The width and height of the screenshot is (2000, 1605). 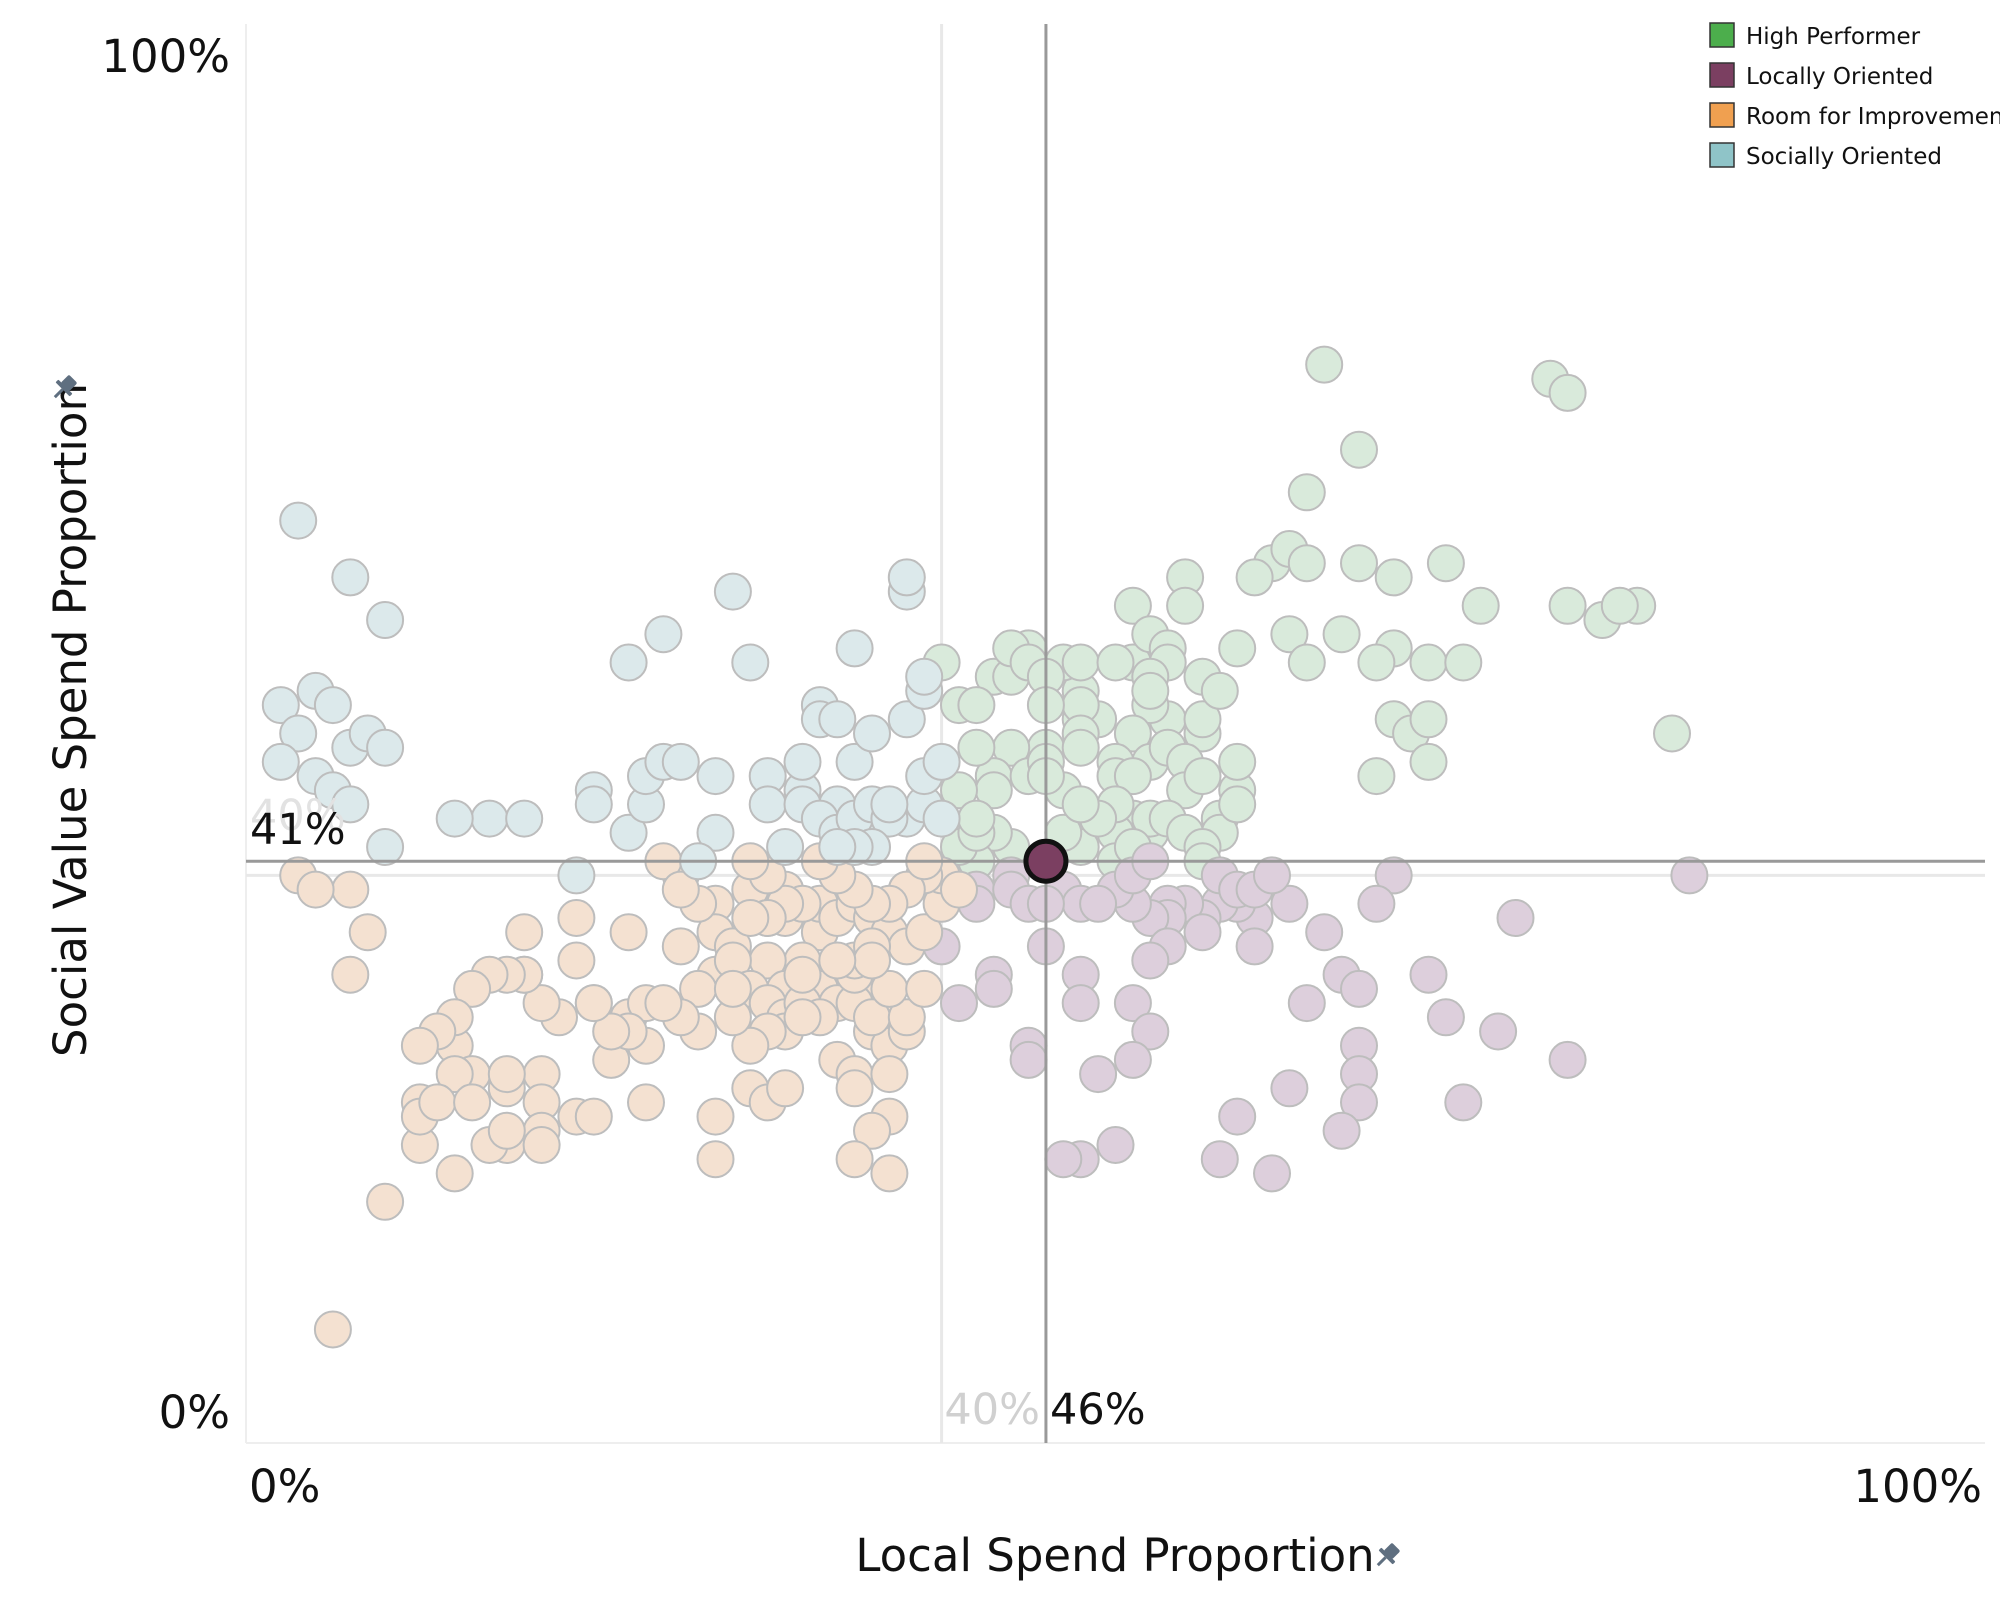 I want to click on legend-item-room-for-improvement: Room for Improvement, so click(x=1854, y=116).